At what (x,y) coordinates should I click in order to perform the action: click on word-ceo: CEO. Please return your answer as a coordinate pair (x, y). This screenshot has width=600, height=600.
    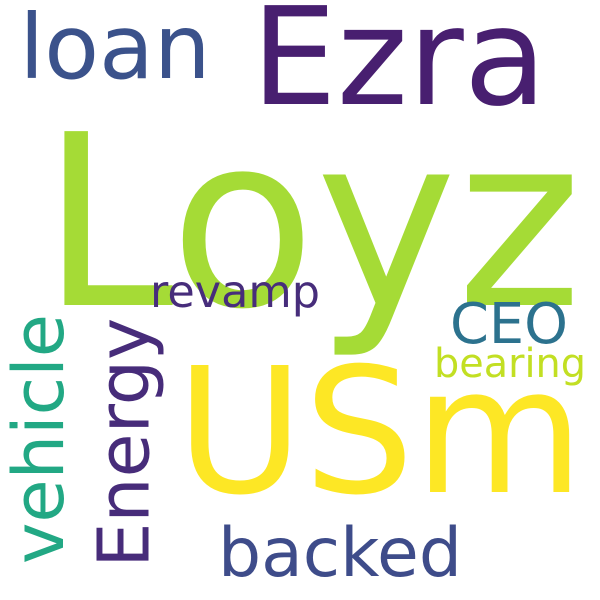
    Looking at the image, I should click on (509, 325).